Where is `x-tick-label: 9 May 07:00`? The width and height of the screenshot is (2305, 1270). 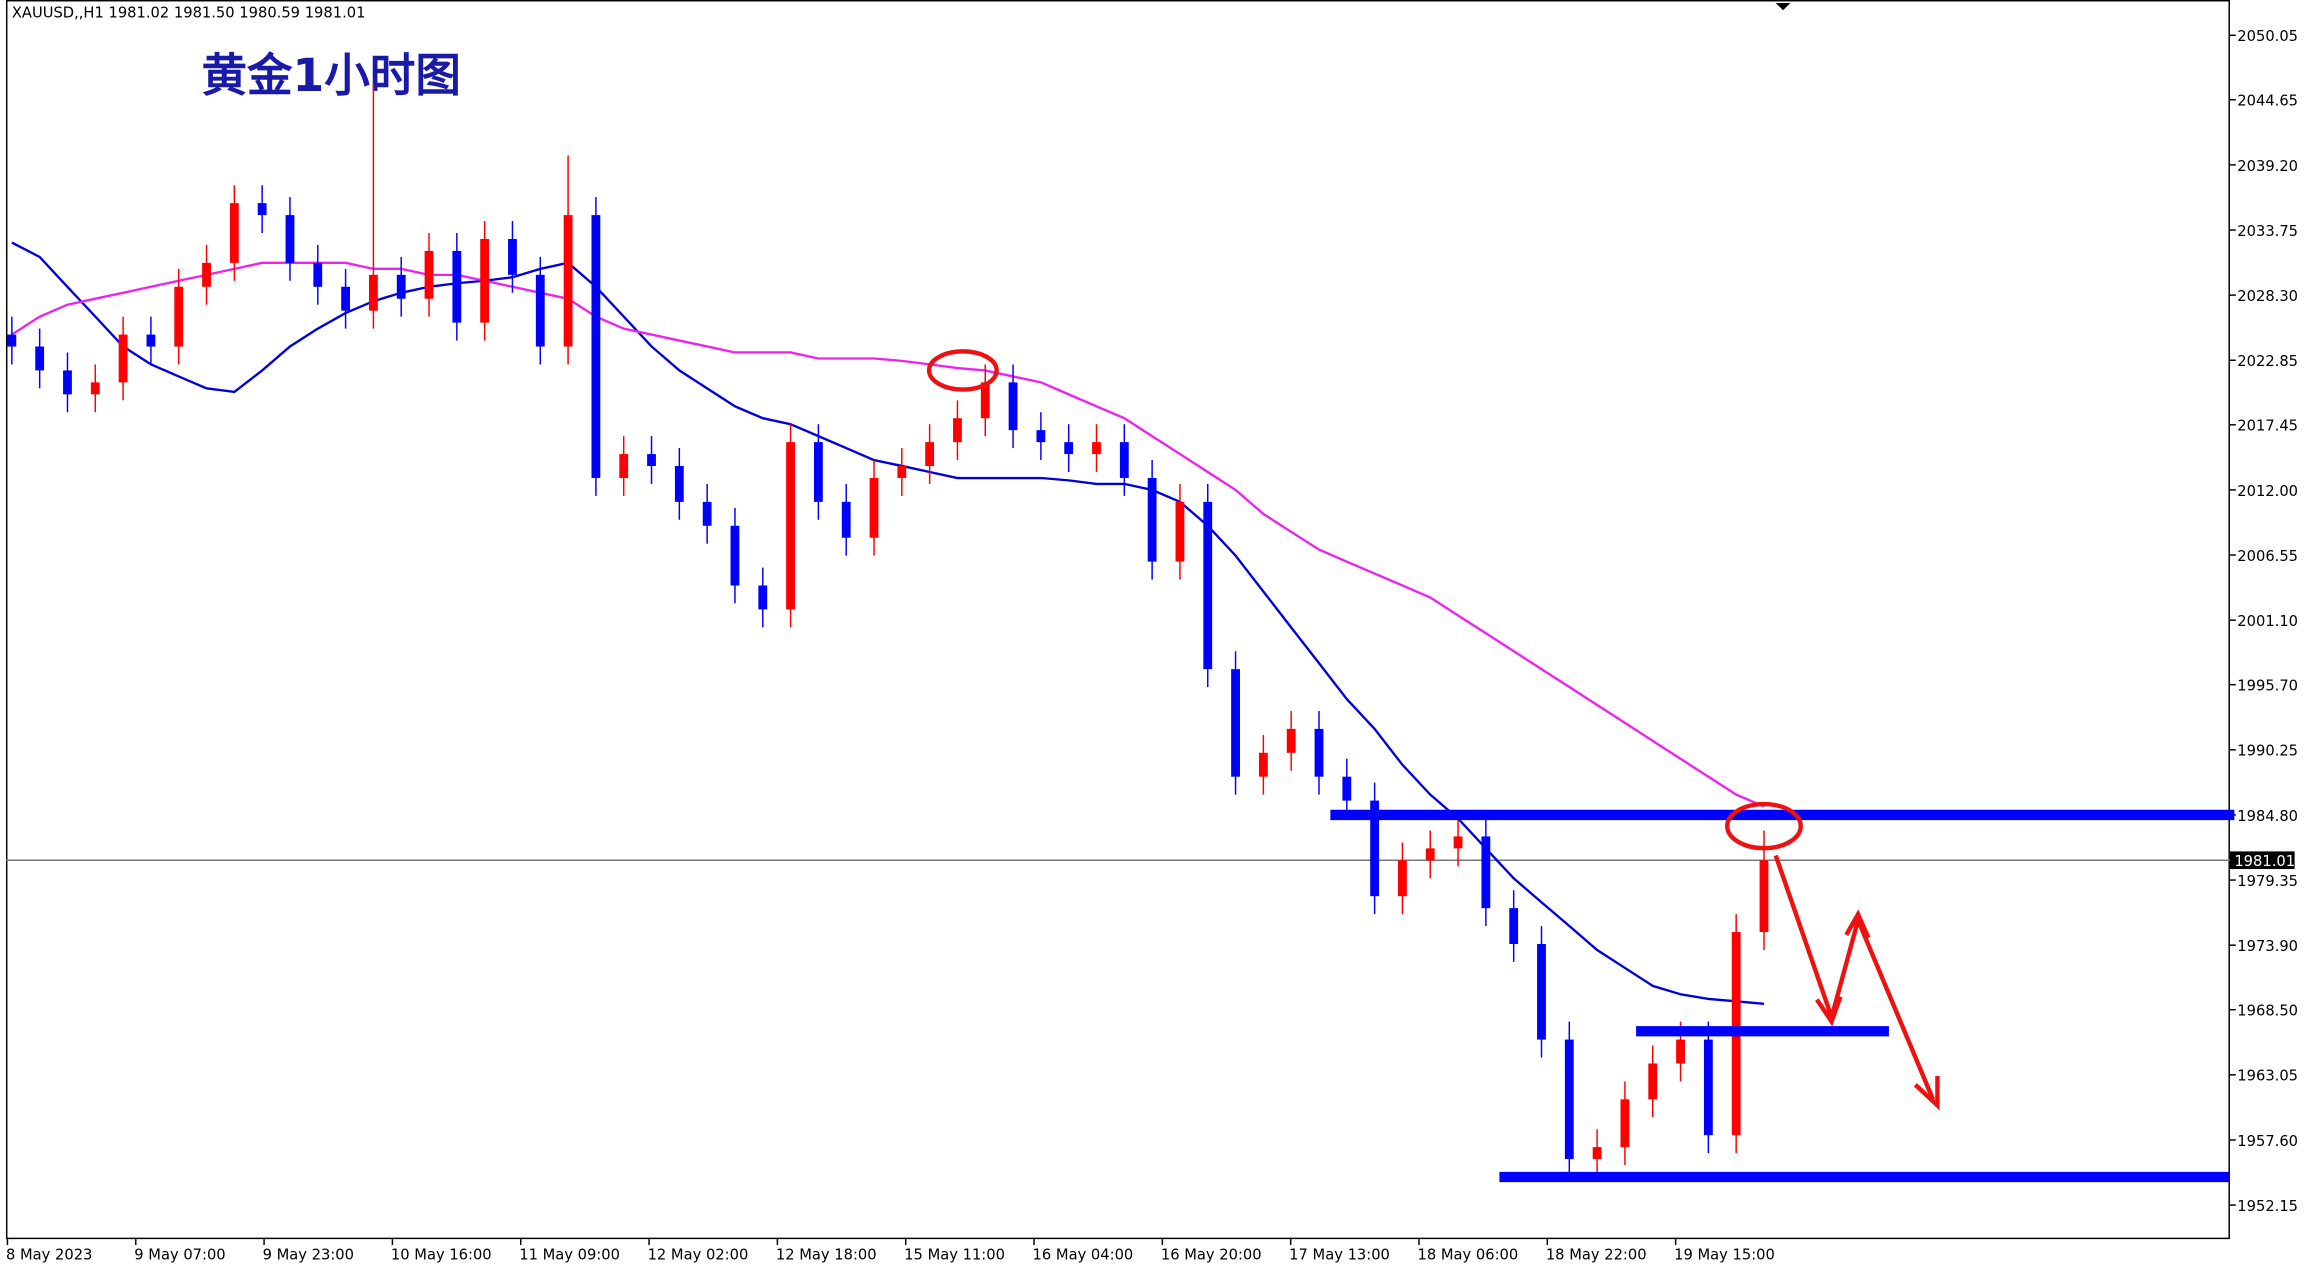
x-tick-label: 9 May 07:00 is located at coordinates (179, 1255).